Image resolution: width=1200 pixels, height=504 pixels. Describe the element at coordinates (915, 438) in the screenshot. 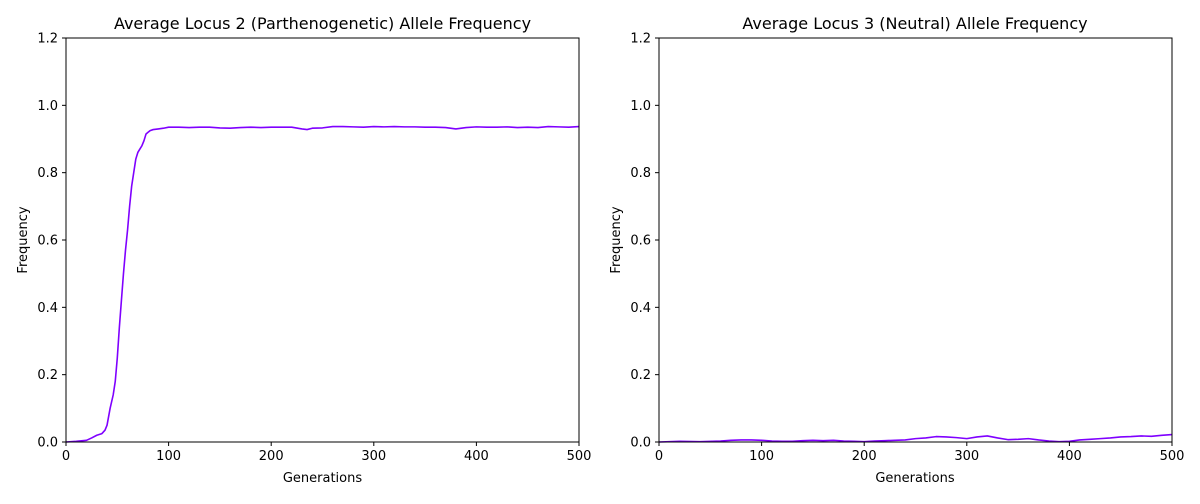

I see `series-line` at that location.